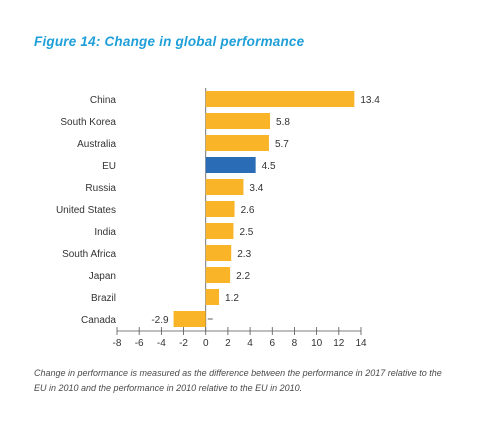 Image resolution: width=500 pixels, height=422 pixels. Describe the element at coordinates (89, 254) in the screenshot. I see `category-label: South Africa` at that location.